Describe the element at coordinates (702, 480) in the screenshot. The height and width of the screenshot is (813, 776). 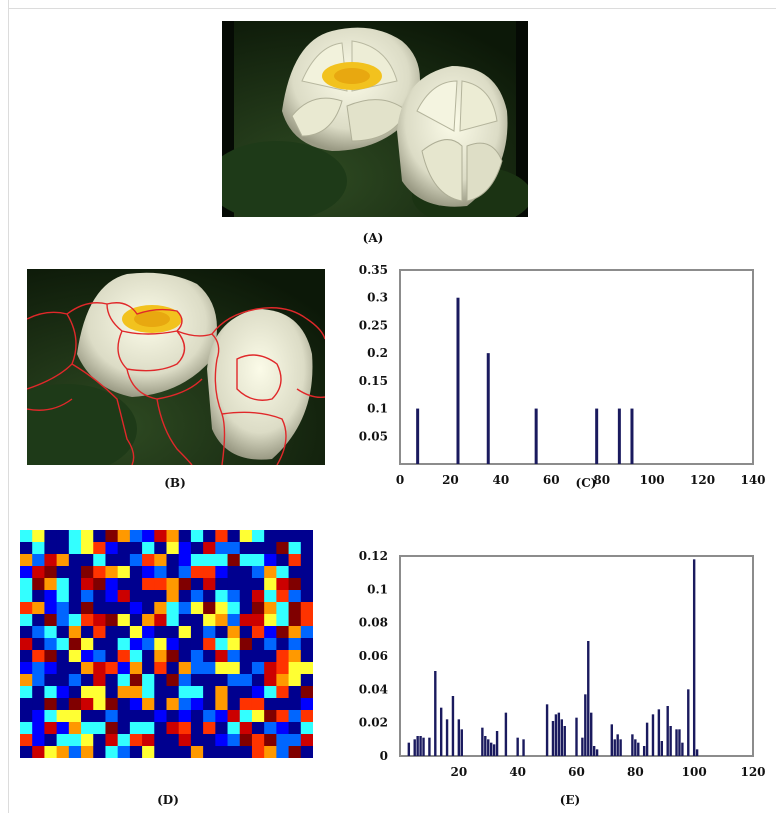
I see `x-tick-label: 120` at that location.